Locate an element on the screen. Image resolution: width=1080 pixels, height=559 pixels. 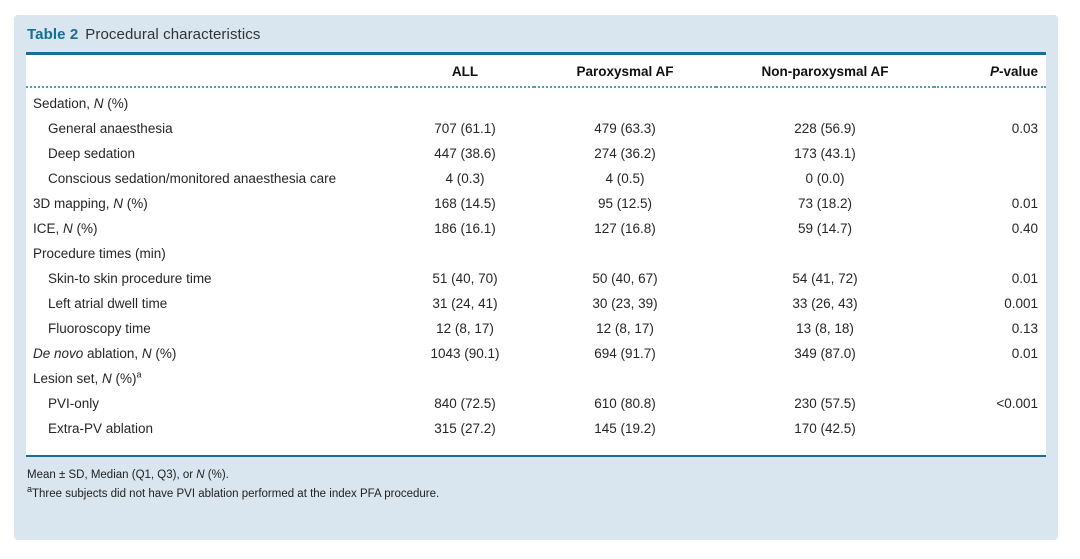
row-label: Lesion set, N (%)a is located at coordinates (87, 377).